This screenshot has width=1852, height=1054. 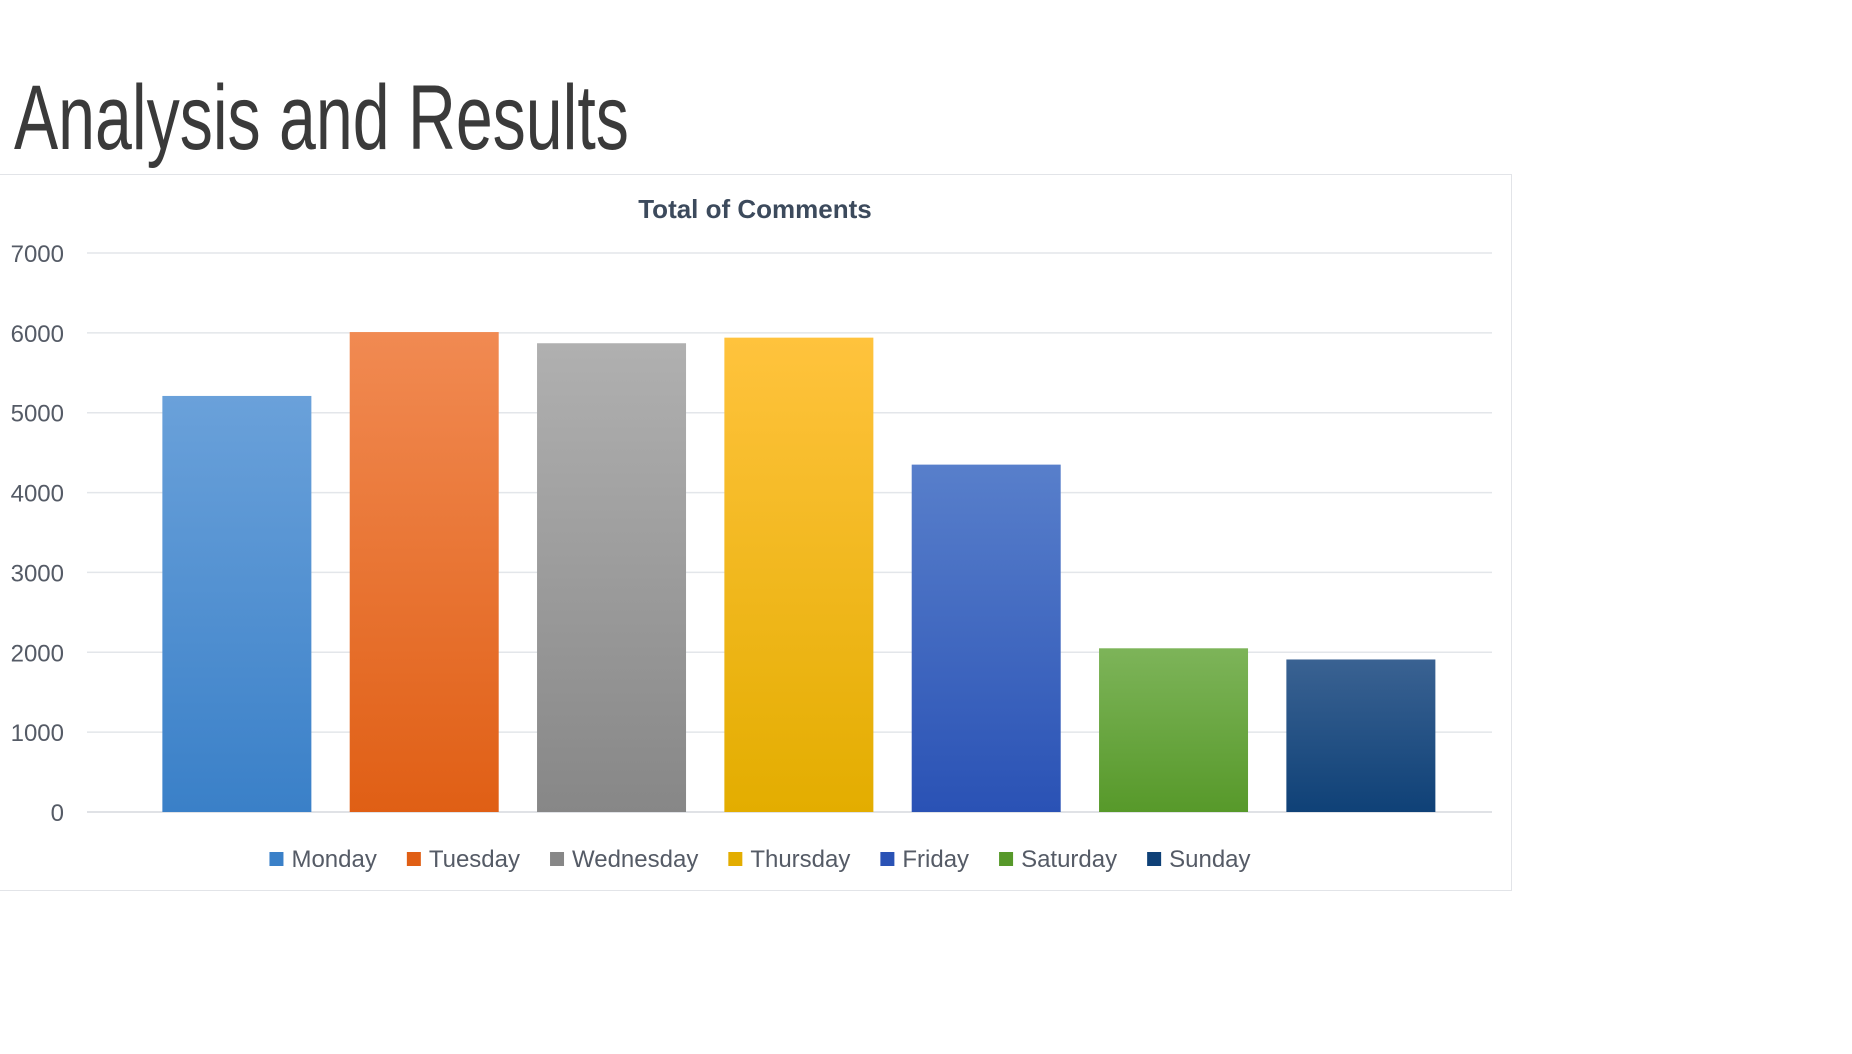 What do you see at coordinates (887, 859) in the screenshot?
I see `legend-swatch-friday` at bounding box center [887, 859].